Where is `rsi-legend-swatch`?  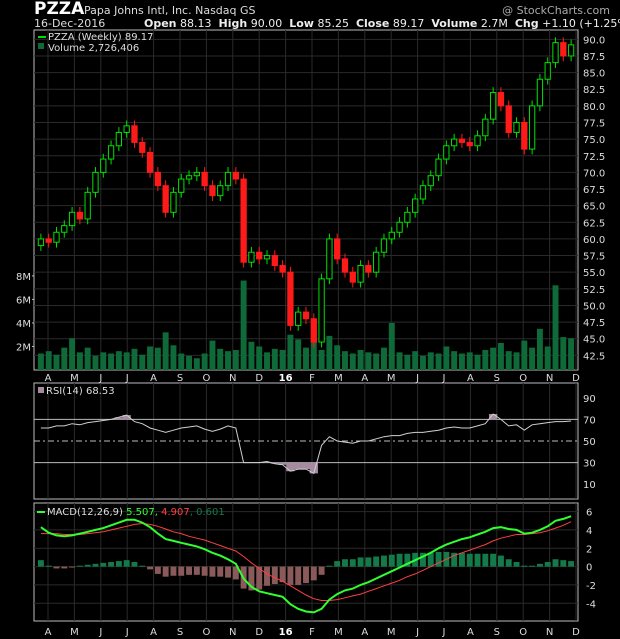 rsi-legend-swatch is located at coordinates (41, 390).